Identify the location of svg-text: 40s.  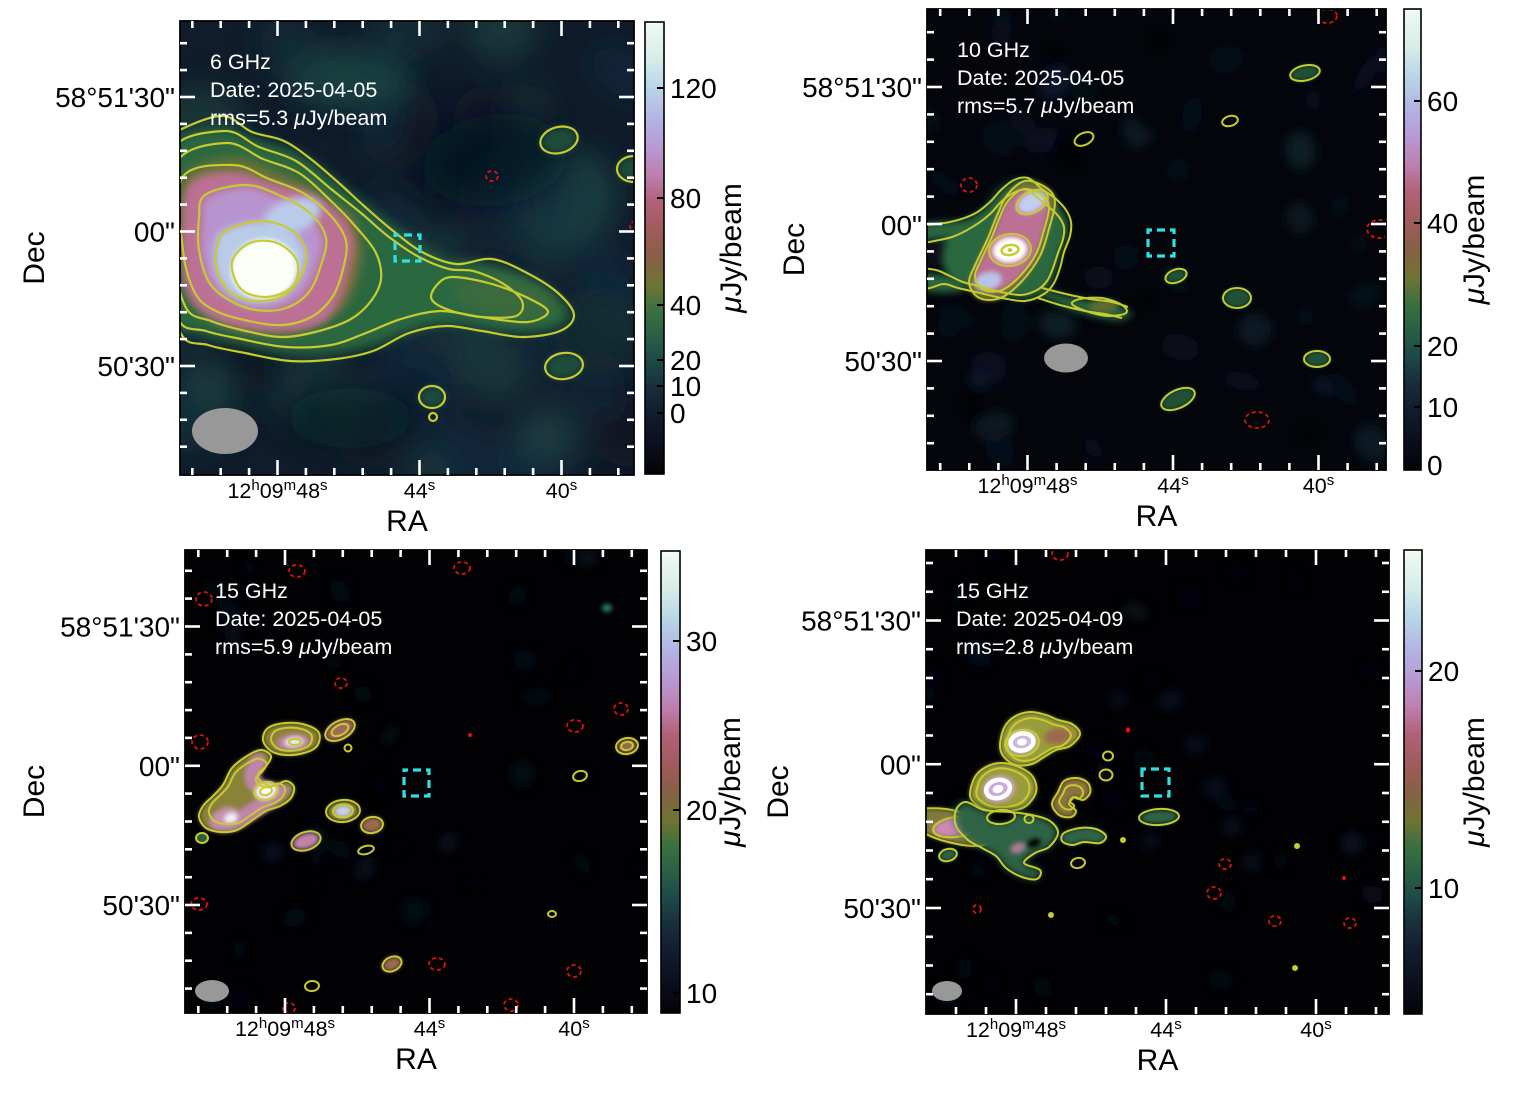
(573, 1028).